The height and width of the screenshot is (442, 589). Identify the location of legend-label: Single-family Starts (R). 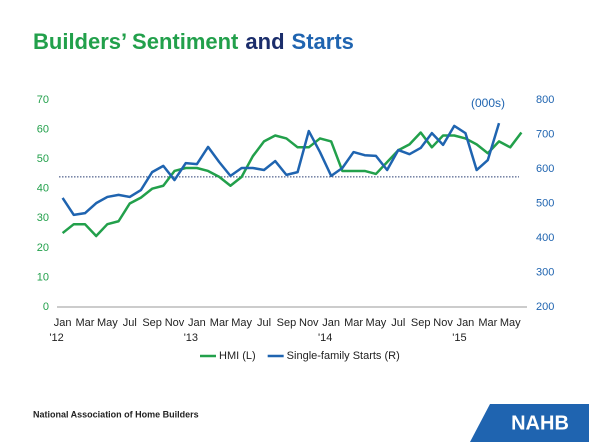
(343, 356).